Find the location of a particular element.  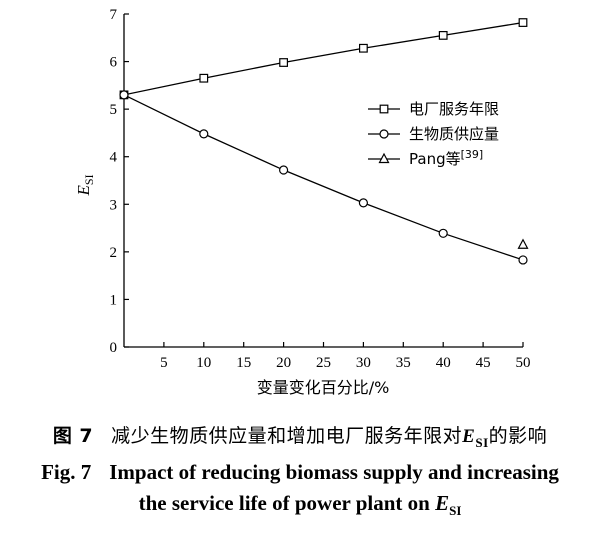

series-line is located at coordinates (323, 58).